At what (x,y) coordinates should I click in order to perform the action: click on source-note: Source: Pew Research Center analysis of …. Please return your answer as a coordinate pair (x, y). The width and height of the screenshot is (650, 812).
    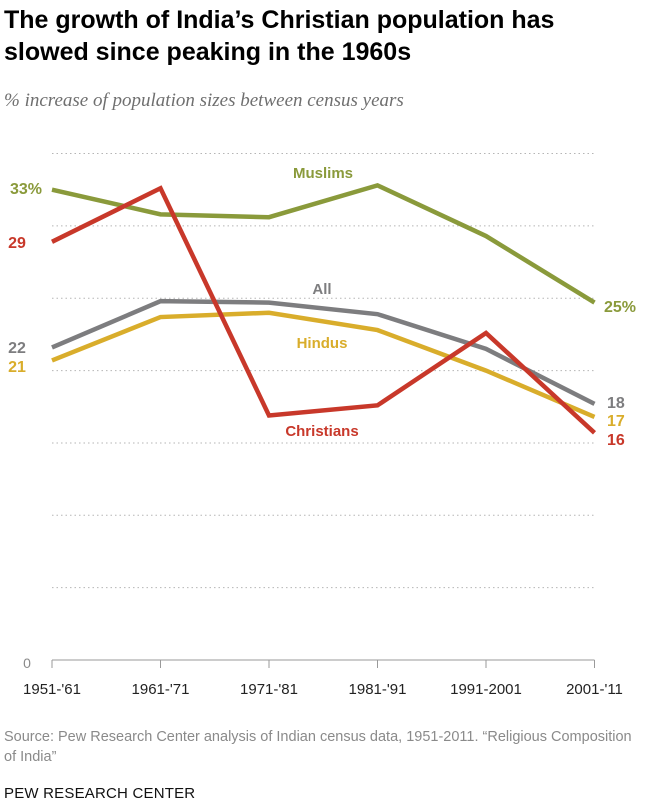
    Looking at the image, I should click on (318, 747).